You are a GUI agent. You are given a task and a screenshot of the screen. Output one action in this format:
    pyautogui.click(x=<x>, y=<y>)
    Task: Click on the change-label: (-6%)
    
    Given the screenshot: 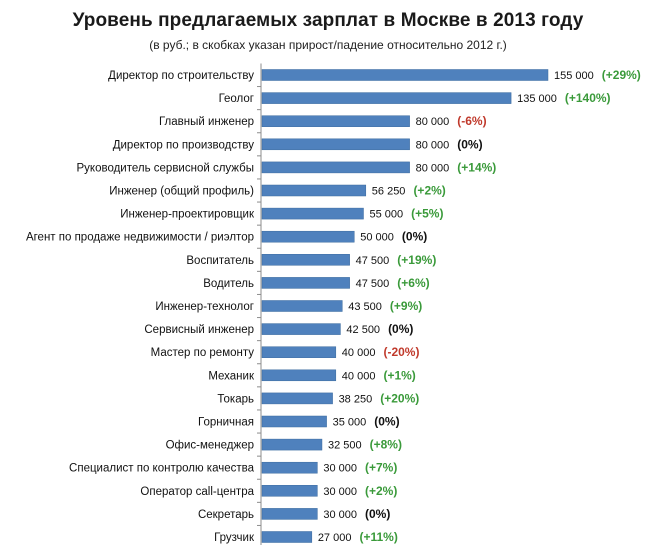 What is the action you would take?
    pyautogui.click(x=471, y=121)
    